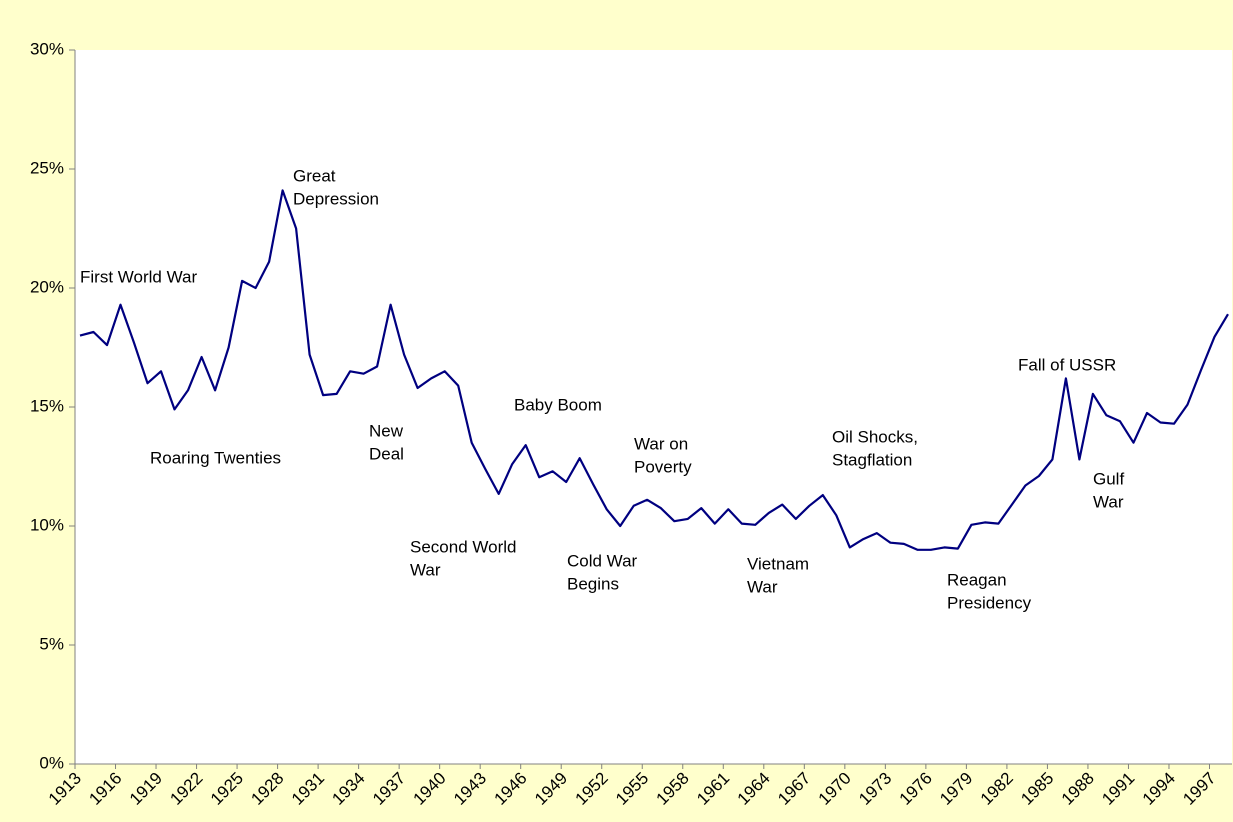 This screenshot has width=1233, height=822. I want to click on y-tick-label: 20%, so click(47, 286).